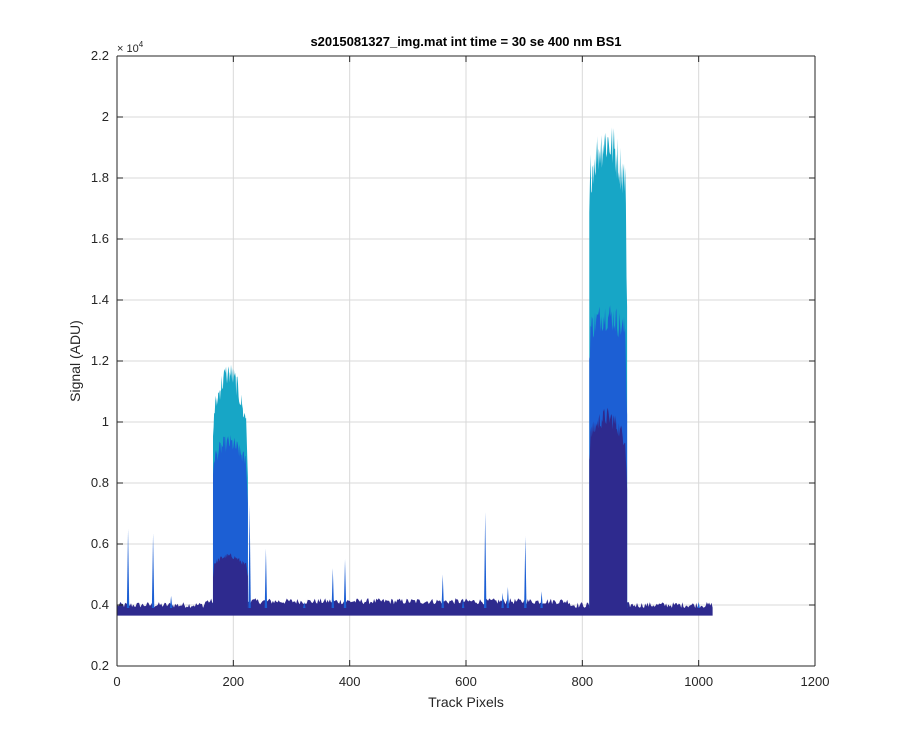 This screenshot has height=750, width=900. I want to click on y-multiplier-base: × 10, so click(128, 49).